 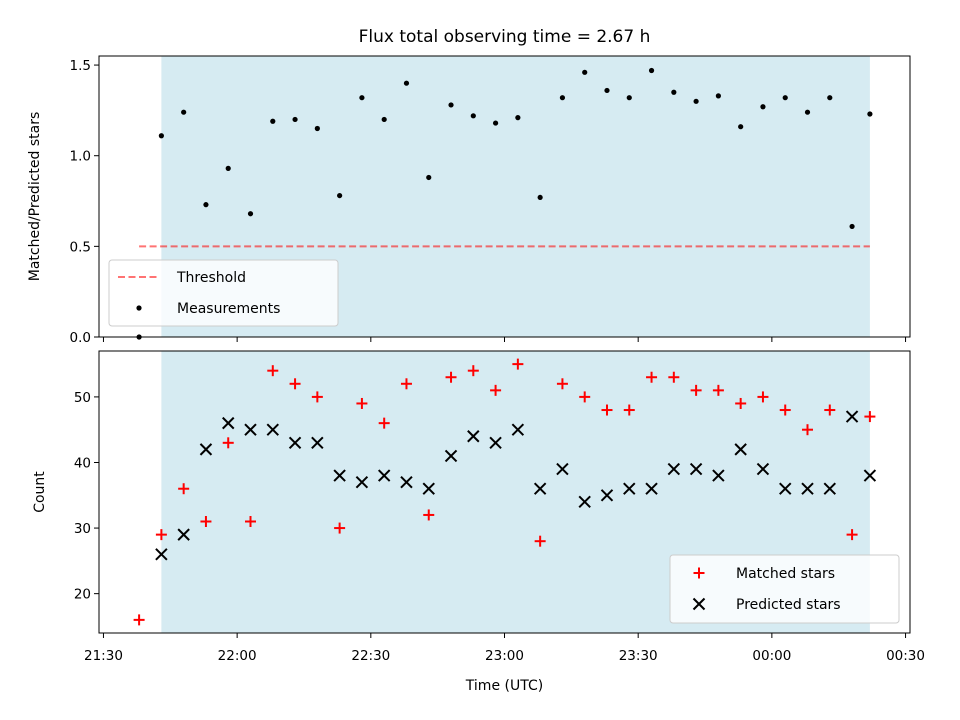 What do you see at coordinates (80, 247) in the screenshot?
I see `top-y-tick-label: 0.5` at bounding box center [80, 247].